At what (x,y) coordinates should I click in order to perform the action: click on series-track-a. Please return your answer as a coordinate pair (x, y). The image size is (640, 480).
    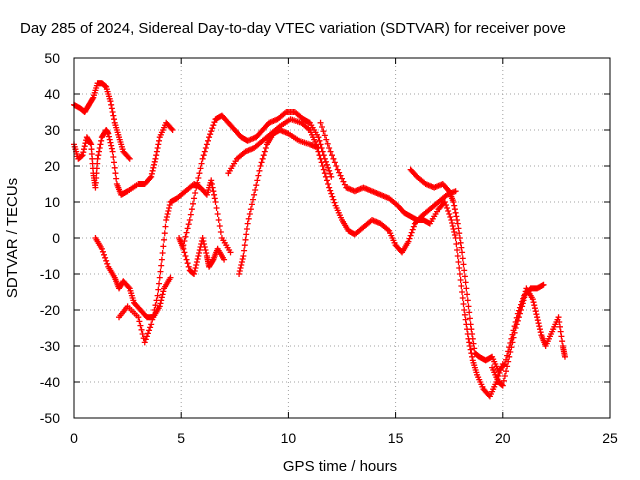
    Looking at the image, I should click on (102, 121).